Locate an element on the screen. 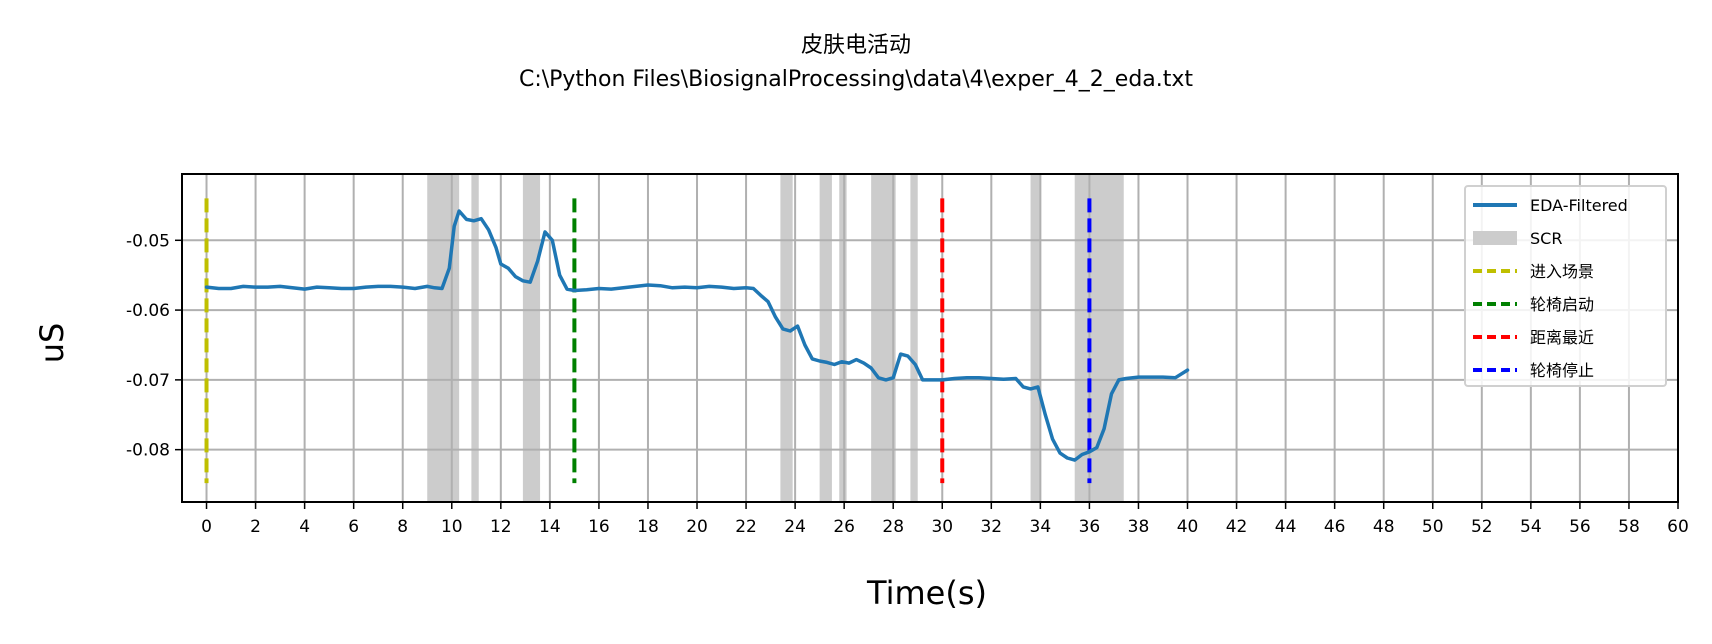  x-tick-label: 18 is located at coordinates (648, 527).